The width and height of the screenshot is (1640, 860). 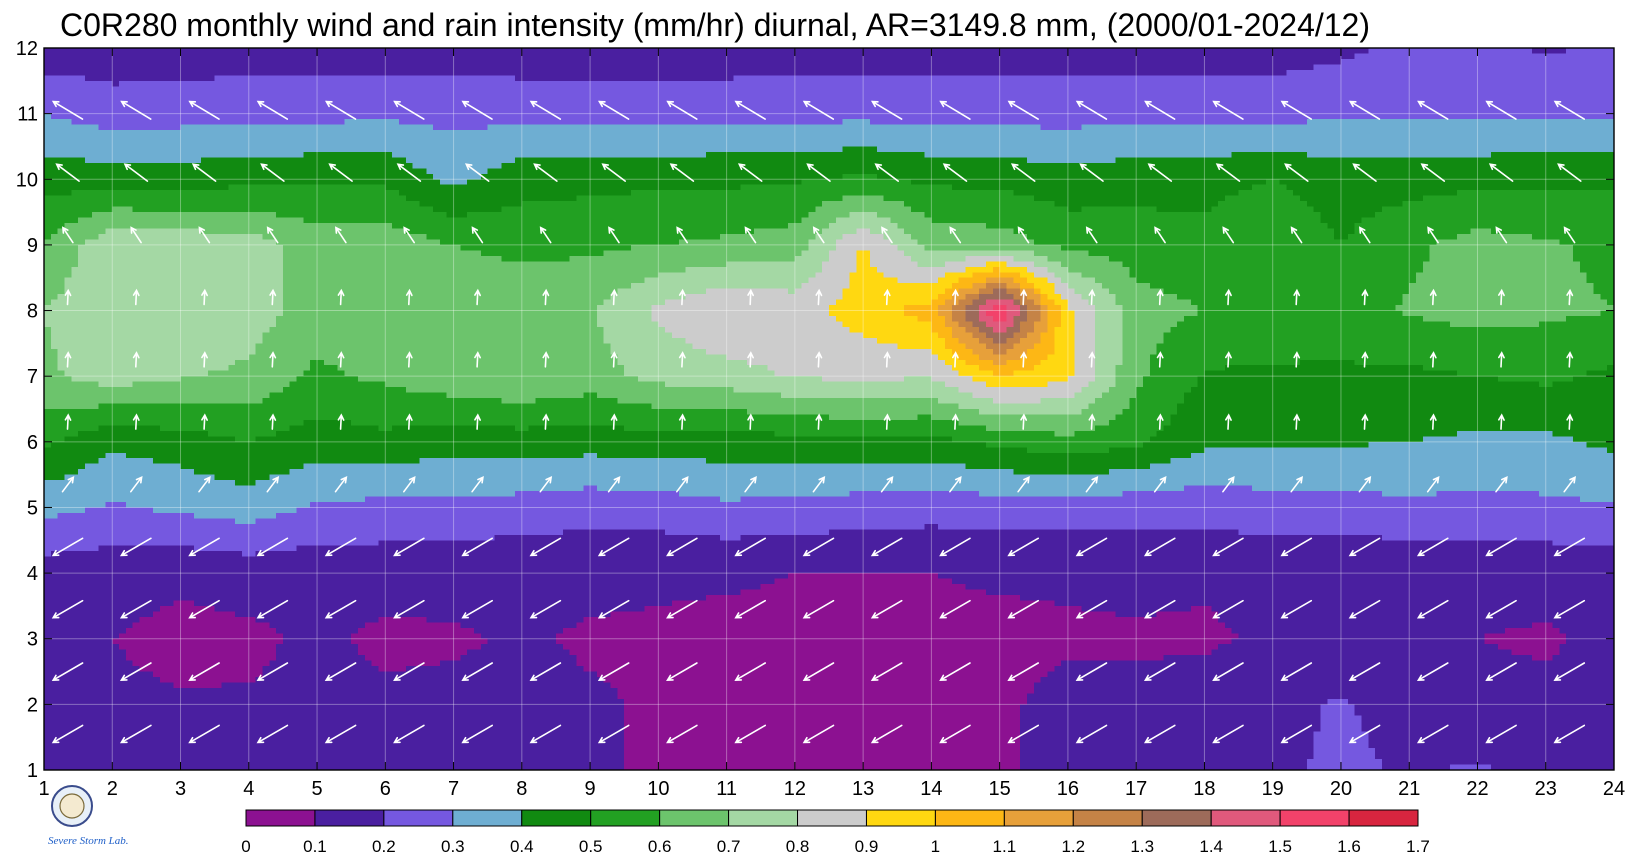 I want to click on x-tick-label: 13, so click(x=863, y=789).